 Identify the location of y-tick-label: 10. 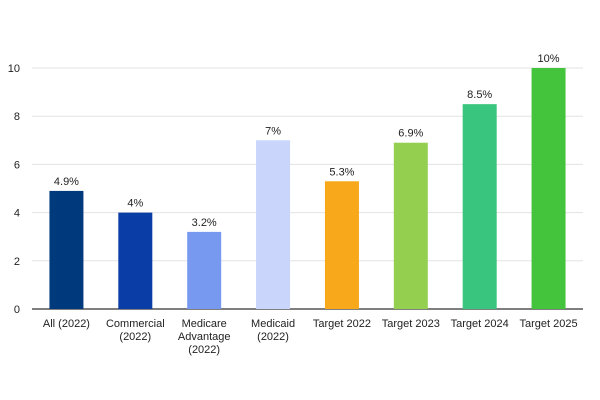
(14, 69).